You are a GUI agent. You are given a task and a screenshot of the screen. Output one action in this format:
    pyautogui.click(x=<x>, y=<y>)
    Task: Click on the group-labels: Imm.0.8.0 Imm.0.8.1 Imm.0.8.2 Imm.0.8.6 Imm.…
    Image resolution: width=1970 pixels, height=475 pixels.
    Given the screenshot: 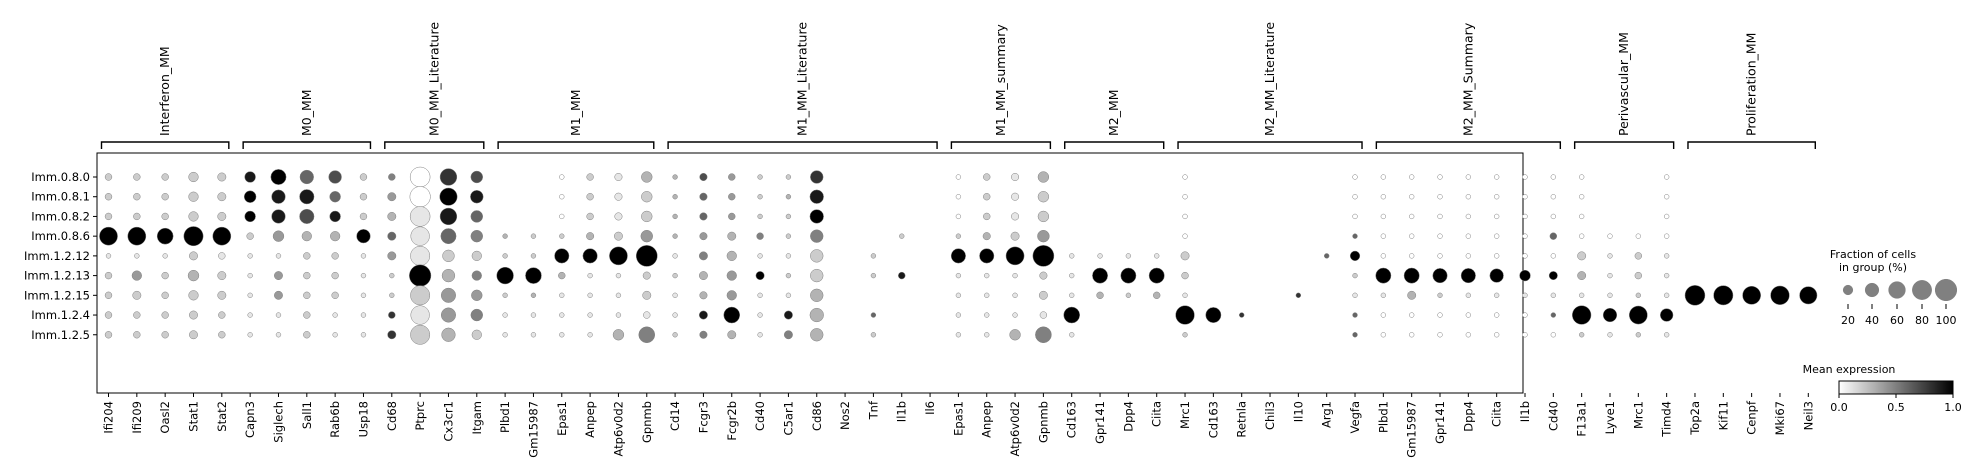 What is the action you would take?
    pyautogui.click(x=60, y=256)
    